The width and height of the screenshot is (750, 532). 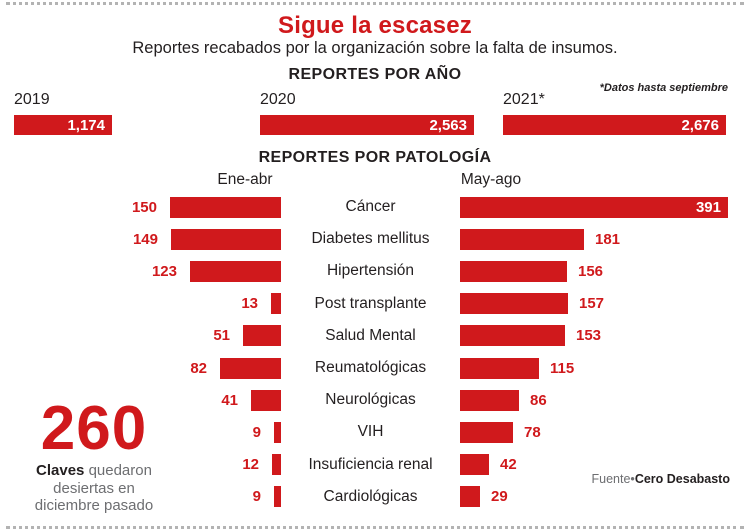 What do you see at coordinates (608, 239) in the screenshot?
I see `may-ago-value: 181` at bounding box center [608, 239].